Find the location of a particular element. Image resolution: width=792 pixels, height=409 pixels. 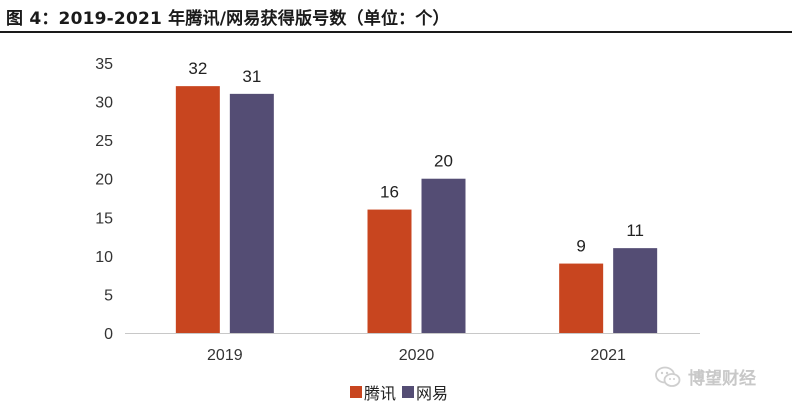

watermark: 博望财经 is located at coordinates (705, 376).